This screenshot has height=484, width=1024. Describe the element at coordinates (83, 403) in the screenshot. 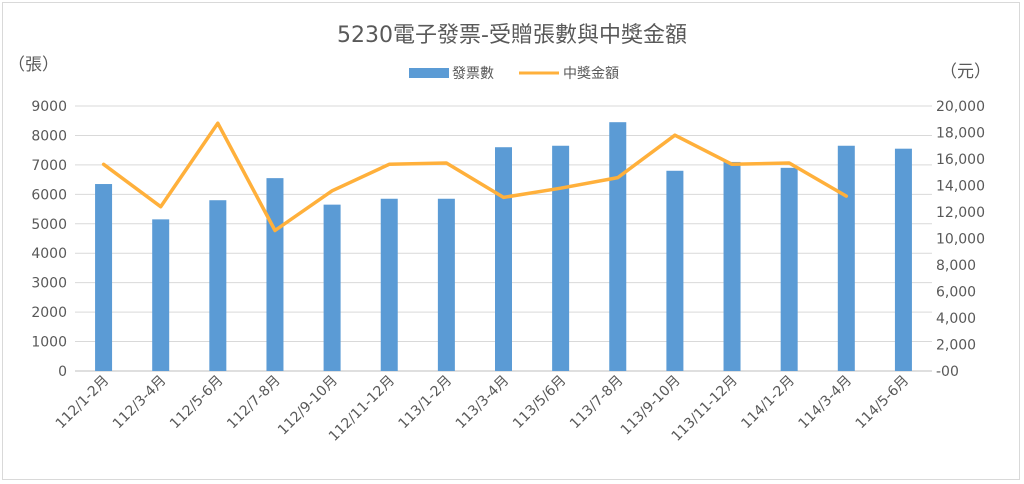

I see `x-tick-label: 112/1-2月` at that location.